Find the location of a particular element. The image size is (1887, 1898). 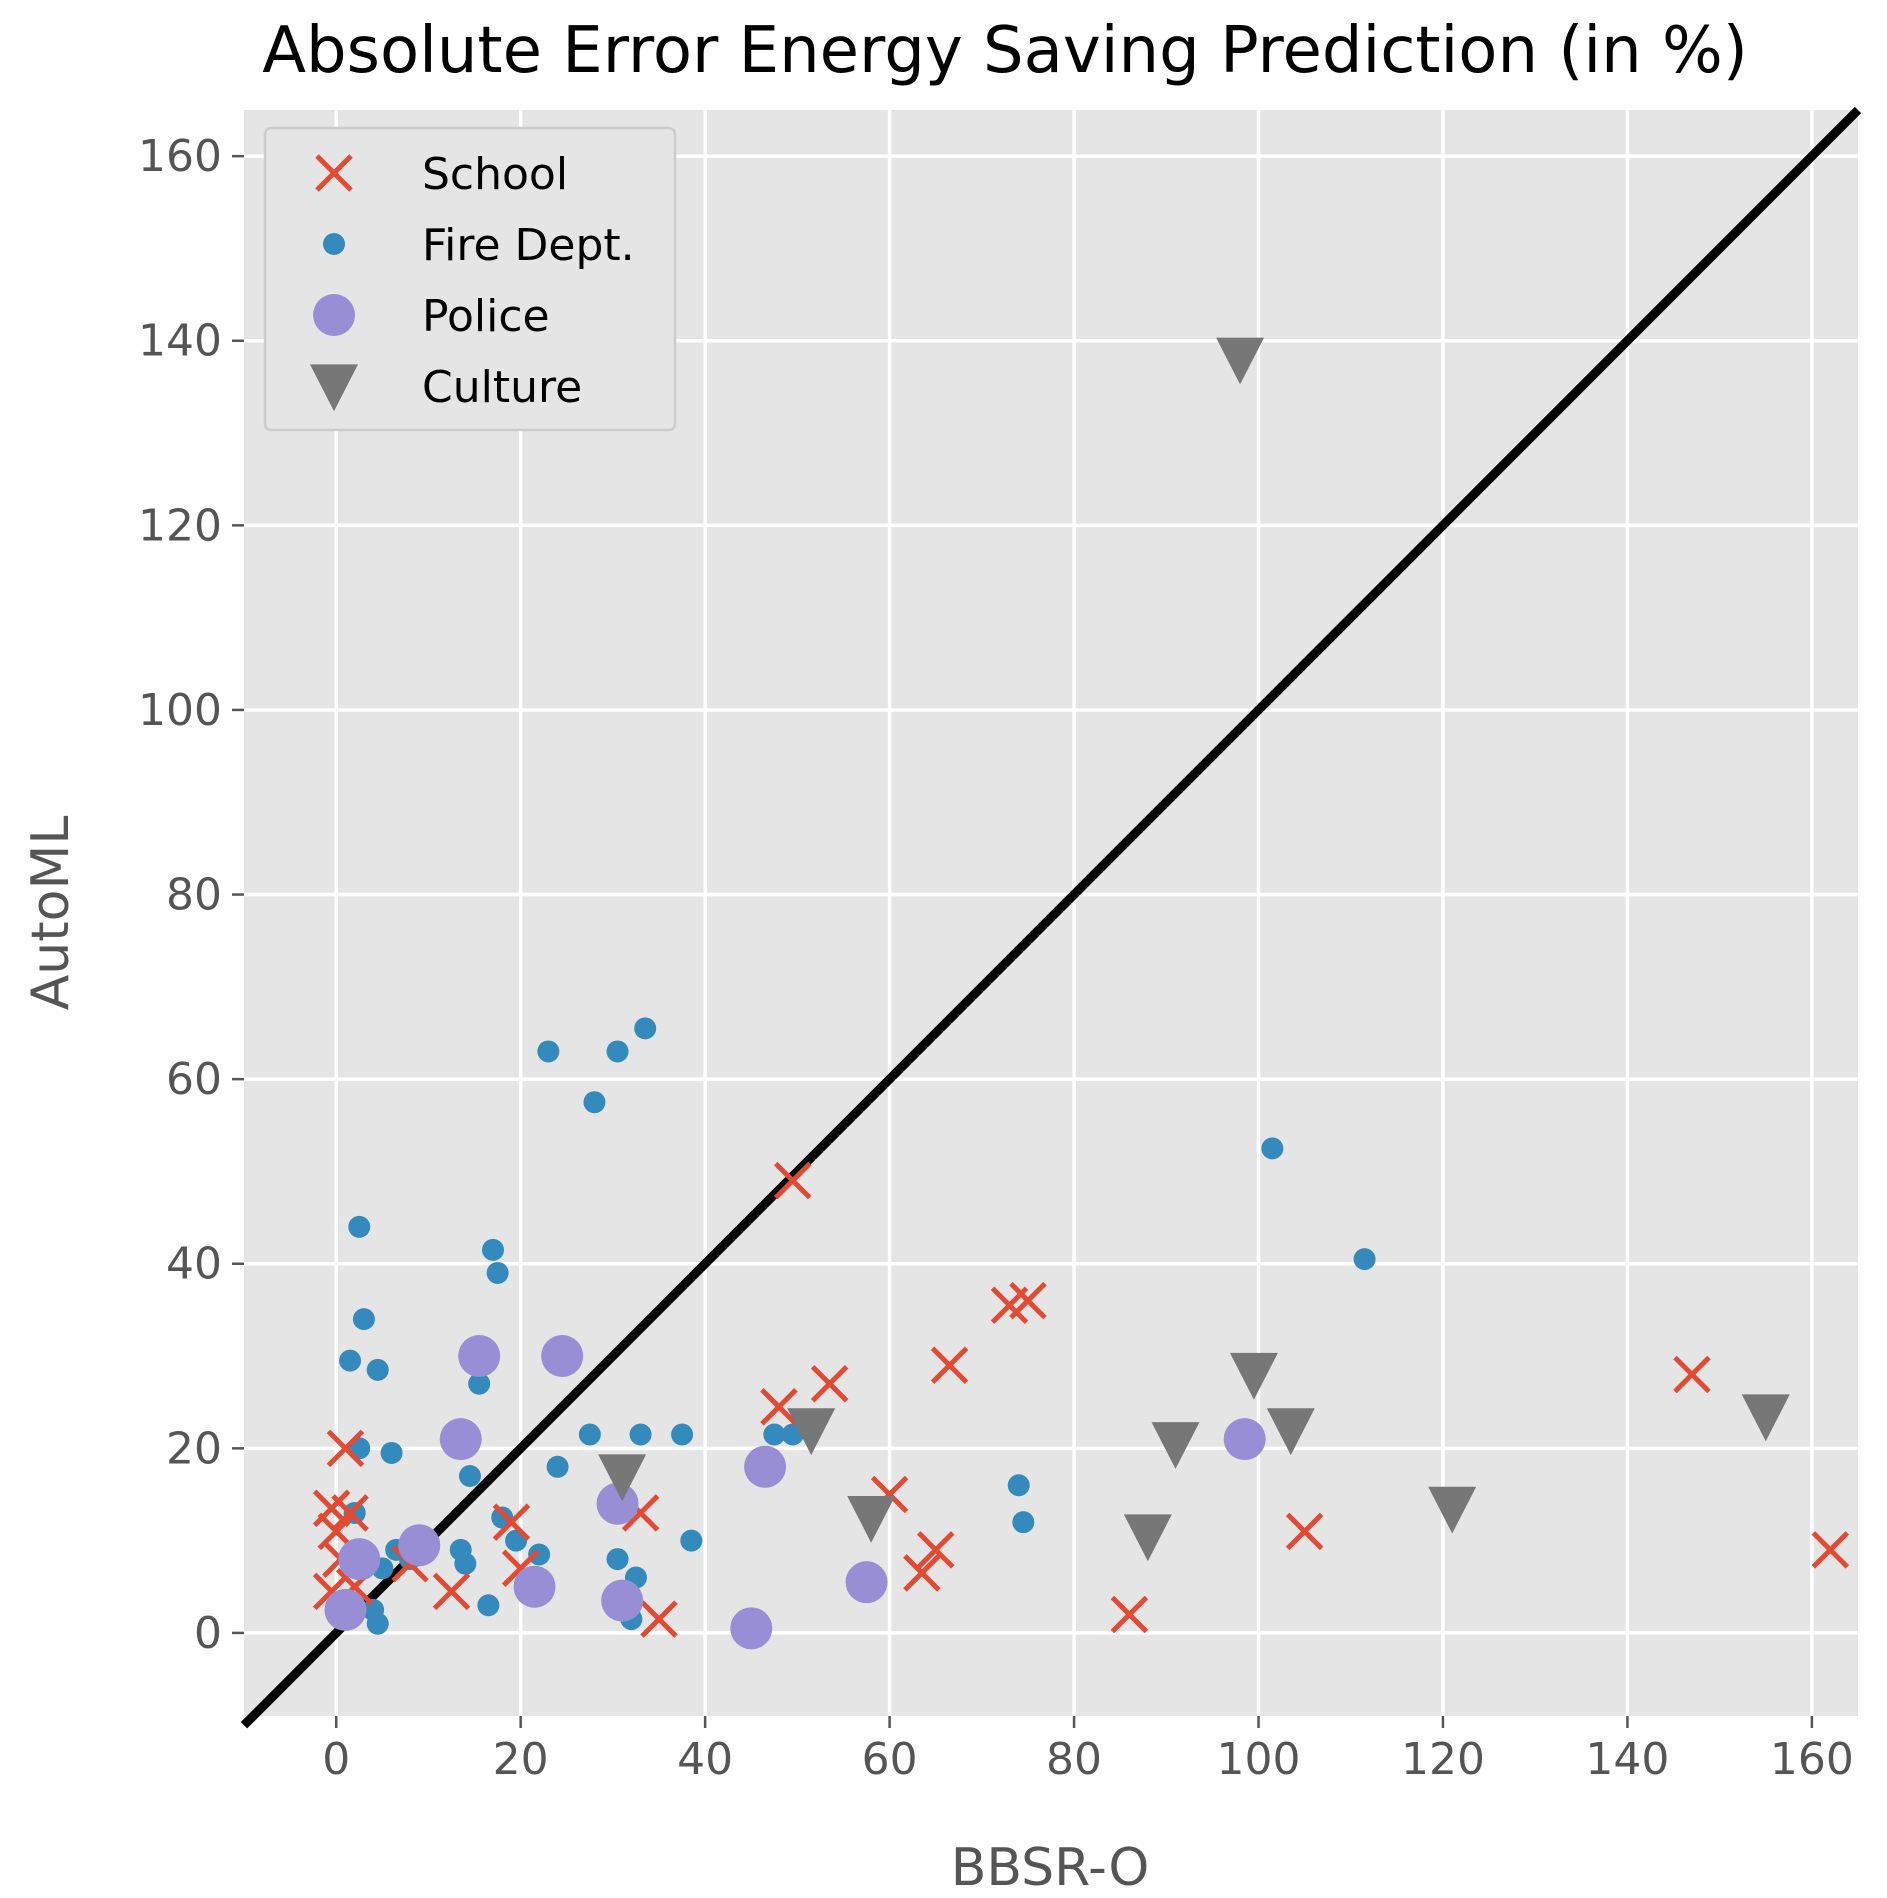

x-tick-label: 100 is located at coordinates (1259, 1759).